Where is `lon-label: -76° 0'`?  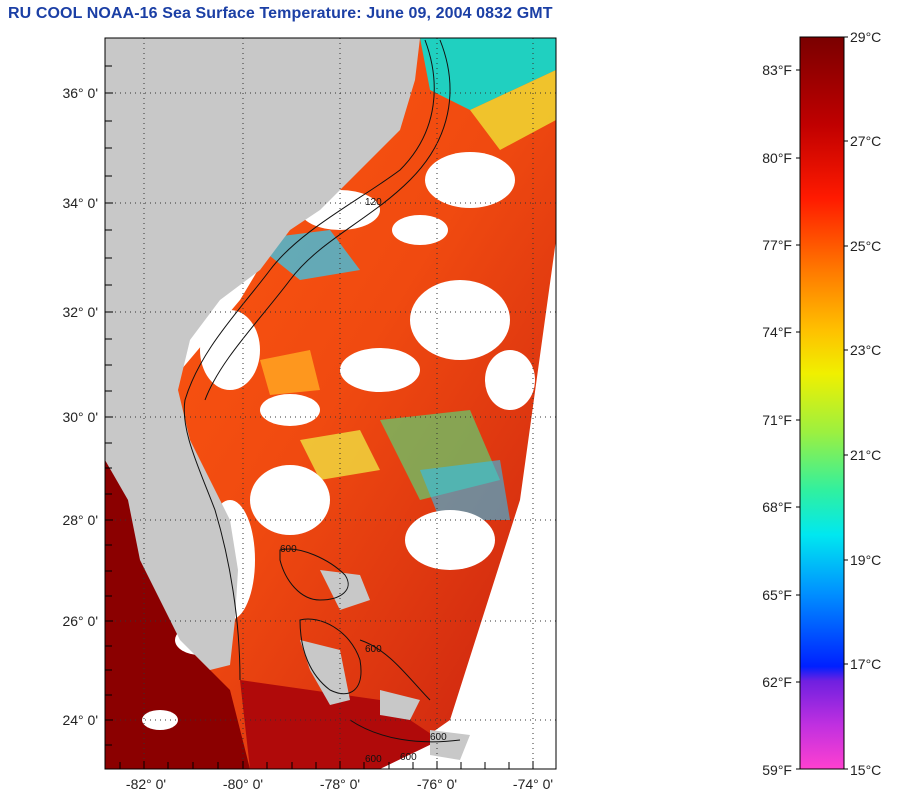
lon-label: -76° 0' is located at coordinates (437, 784).